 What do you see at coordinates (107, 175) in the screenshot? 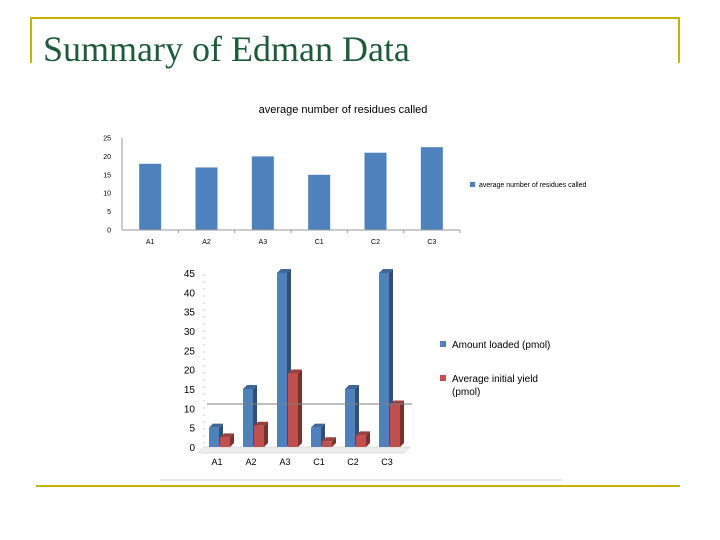
I see `chart1-y-tick-label: 15` at bounding box center [107, 175].